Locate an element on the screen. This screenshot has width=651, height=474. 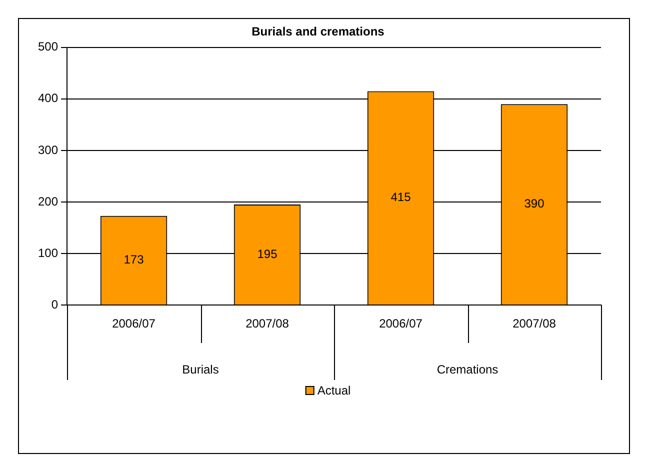
legend-label: Actual is located at coordinates (334, 390).